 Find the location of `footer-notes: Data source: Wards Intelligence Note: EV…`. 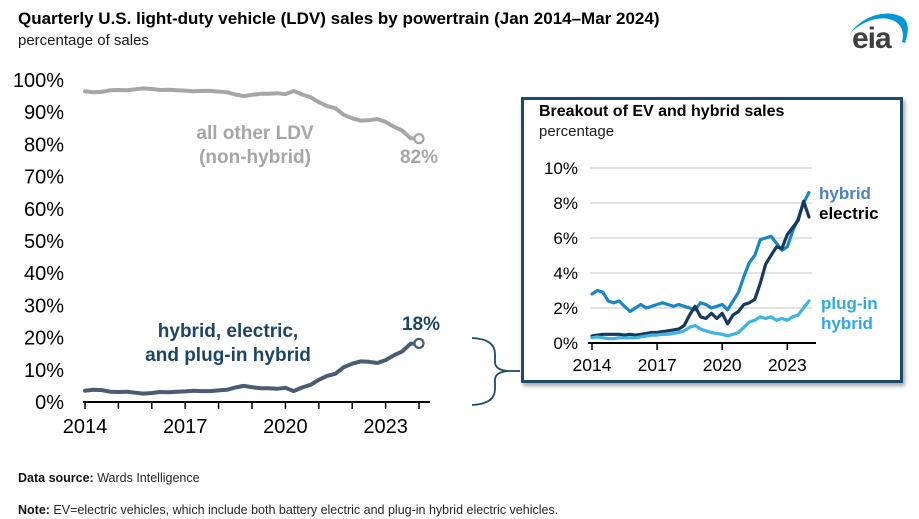

footer-notes: Data source: Wards Intelligence Note: EV… is located at coordinates (288, 494).